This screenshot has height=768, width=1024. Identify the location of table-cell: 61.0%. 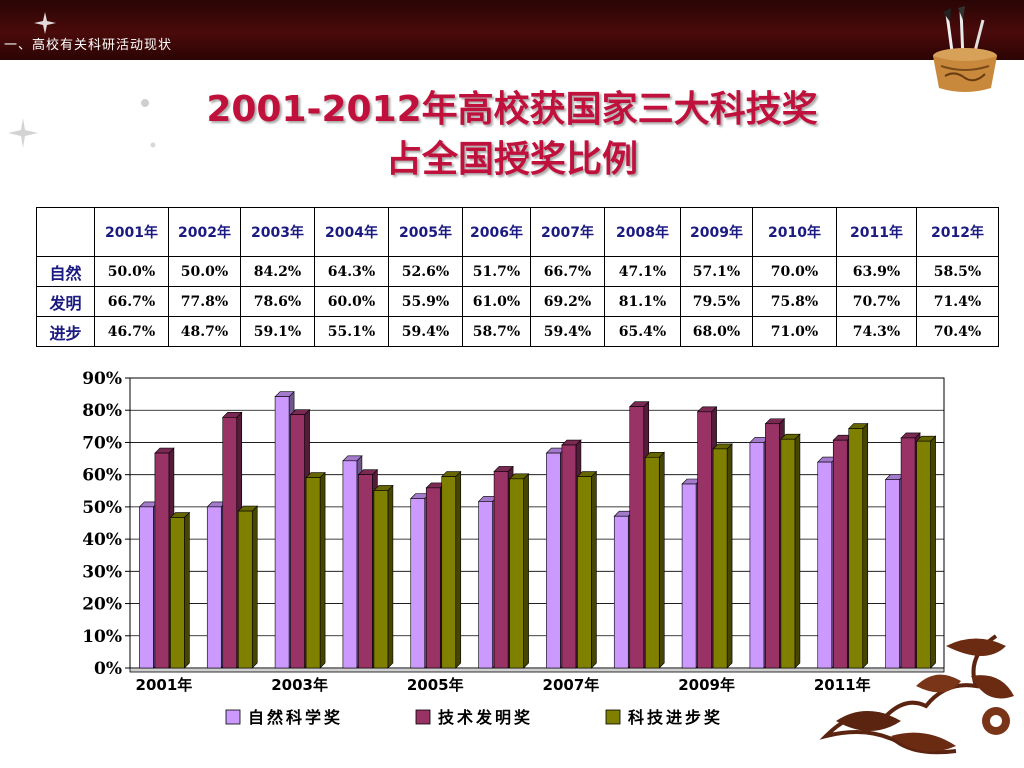
(496, 301).